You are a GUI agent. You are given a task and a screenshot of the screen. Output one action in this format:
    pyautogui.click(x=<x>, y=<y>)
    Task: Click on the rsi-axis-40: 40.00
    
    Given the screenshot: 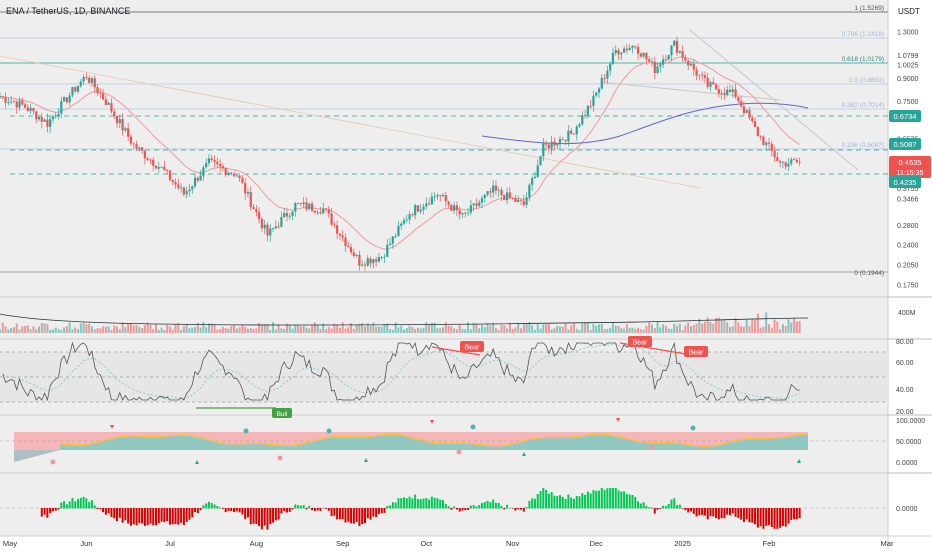 What is the action you would take?
    pyautogui.click(x=905, y=390)
    